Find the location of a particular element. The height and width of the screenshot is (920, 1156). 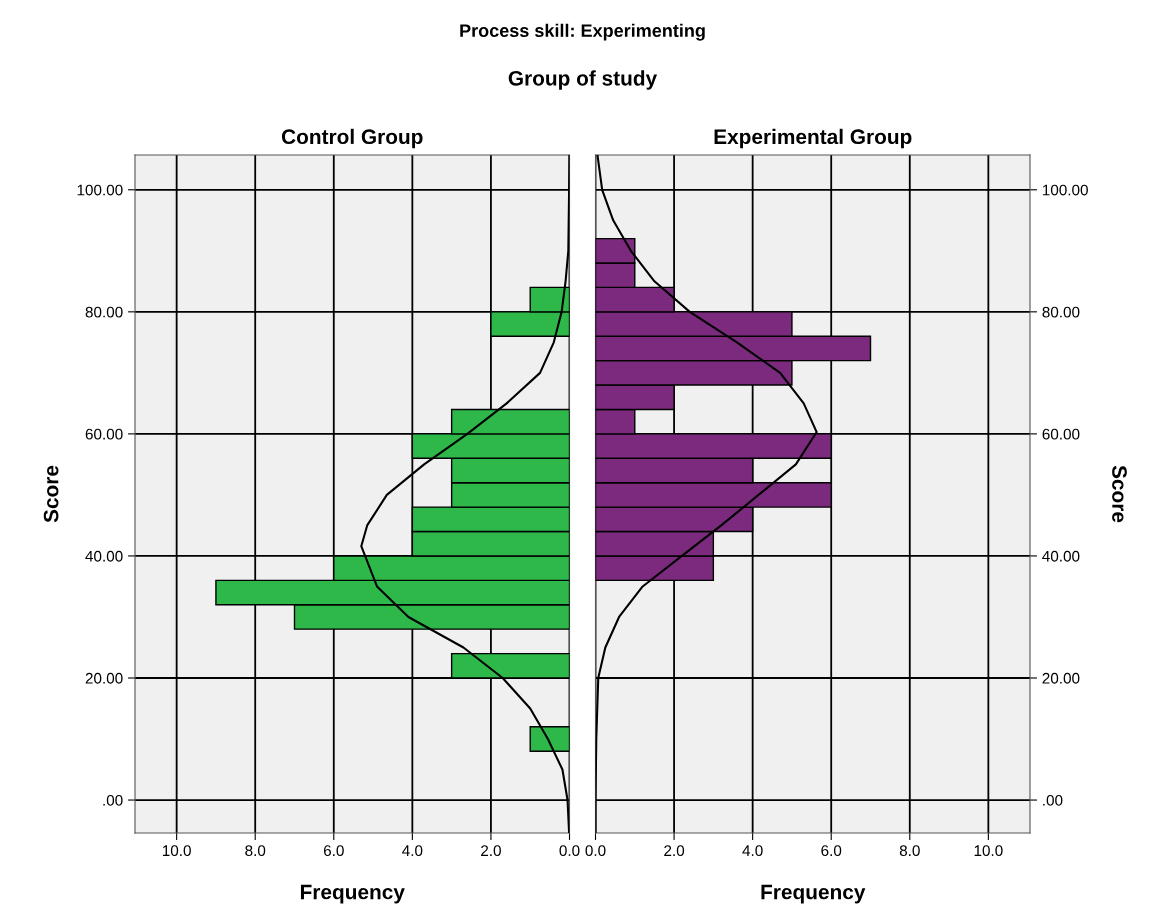

chart-title: Control Group is located at coordinates (352, 138).